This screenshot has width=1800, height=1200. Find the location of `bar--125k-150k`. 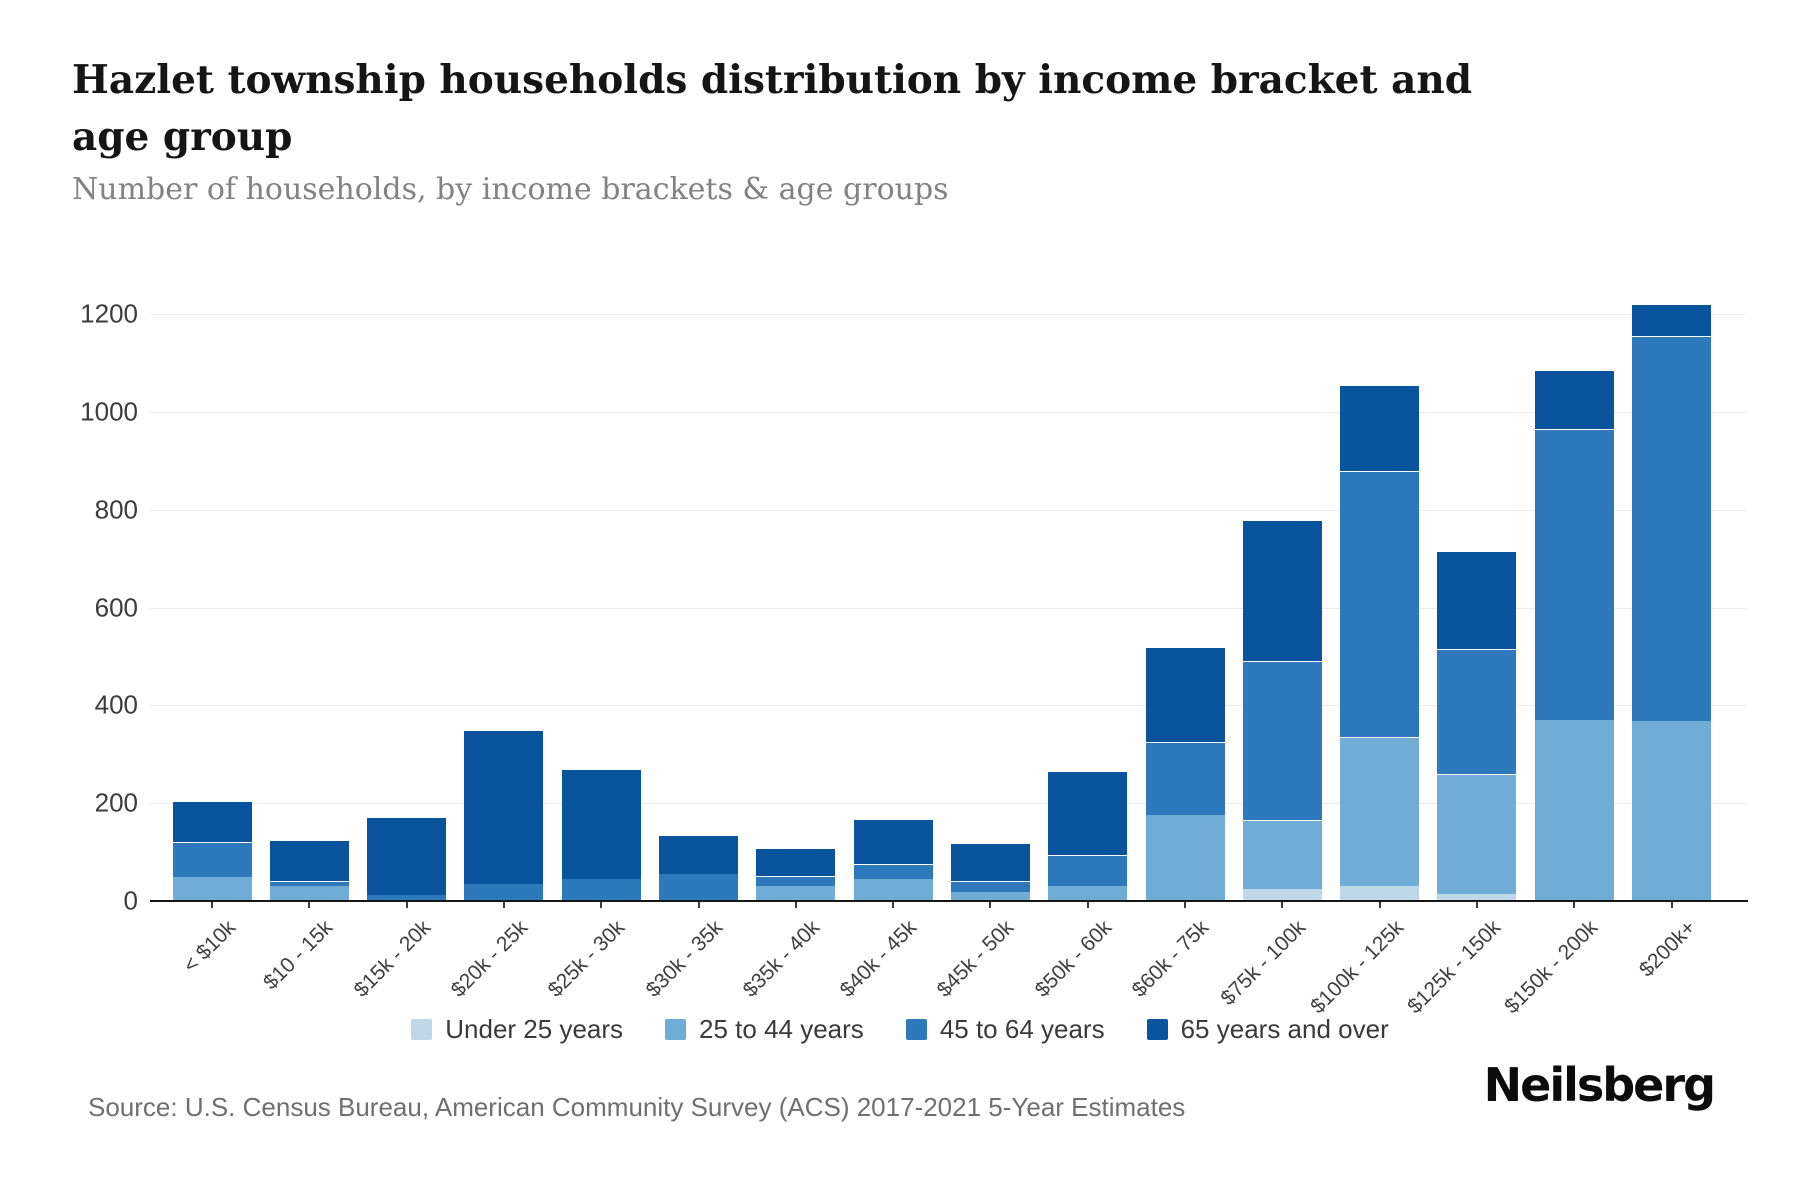

bar--125k-150k is located at coordinates (1477, 726).